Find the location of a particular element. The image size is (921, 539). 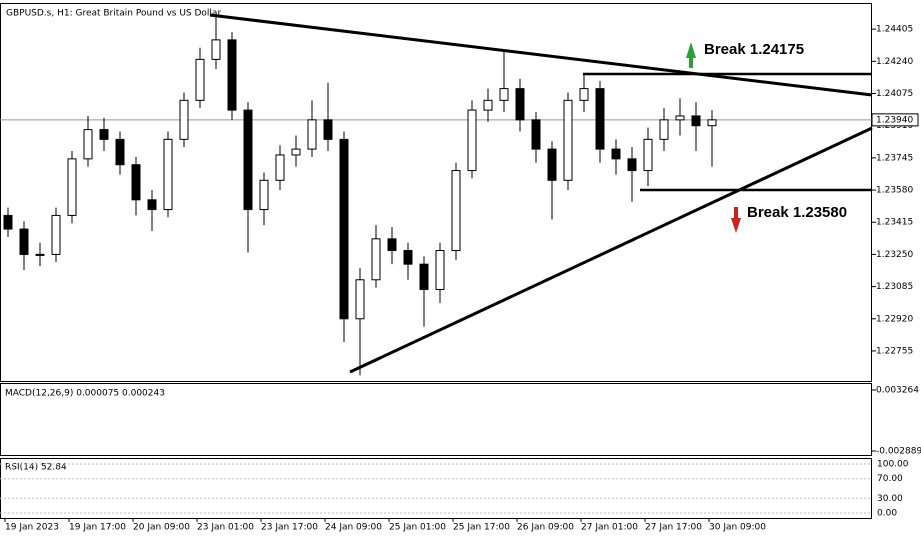

y-tick-label: 1.23745 is located at coordinates (894, 158).